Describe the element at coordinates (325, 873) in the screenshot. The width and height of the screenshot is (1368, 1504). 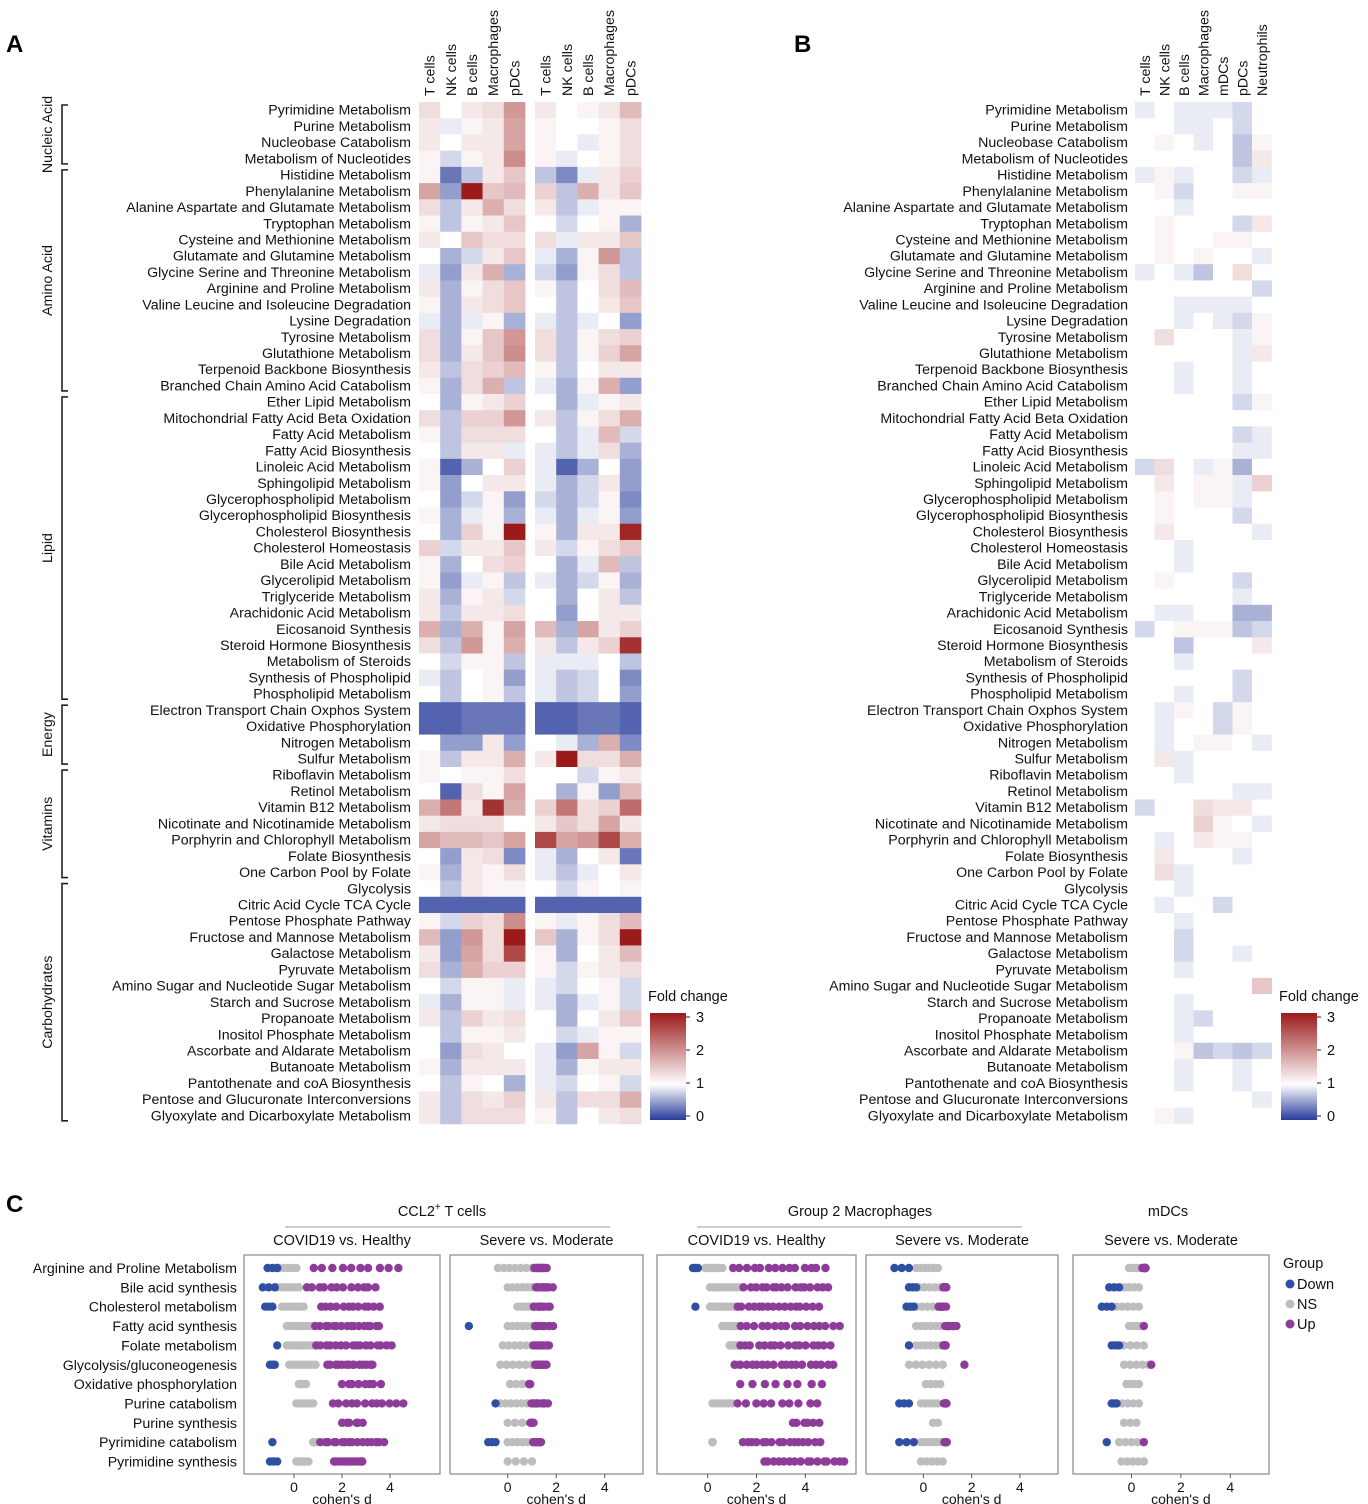
I see `row-label: One Carbon Pool by Folate` at that location.